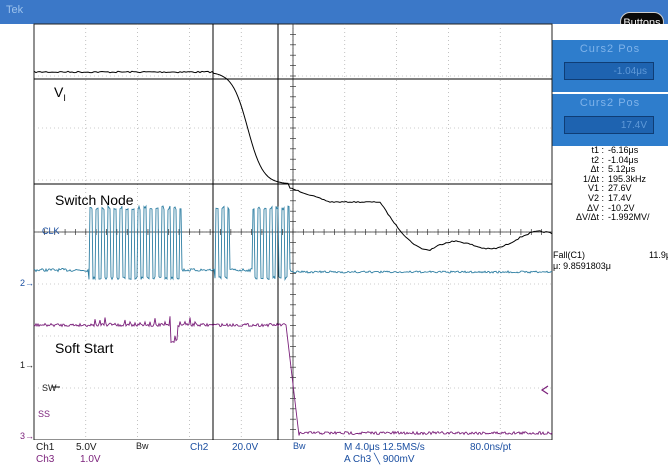 This screenshot has height=467, width=668. I want to click on ch3-label: Ch3, so click(45, 459).